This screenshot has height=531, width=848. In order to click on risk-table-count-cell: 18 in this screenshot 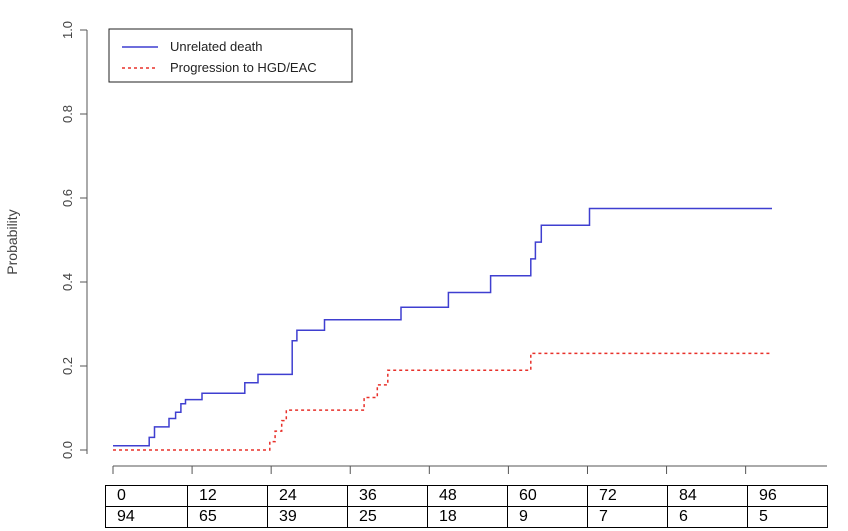, I will do `click(467, 517)`.